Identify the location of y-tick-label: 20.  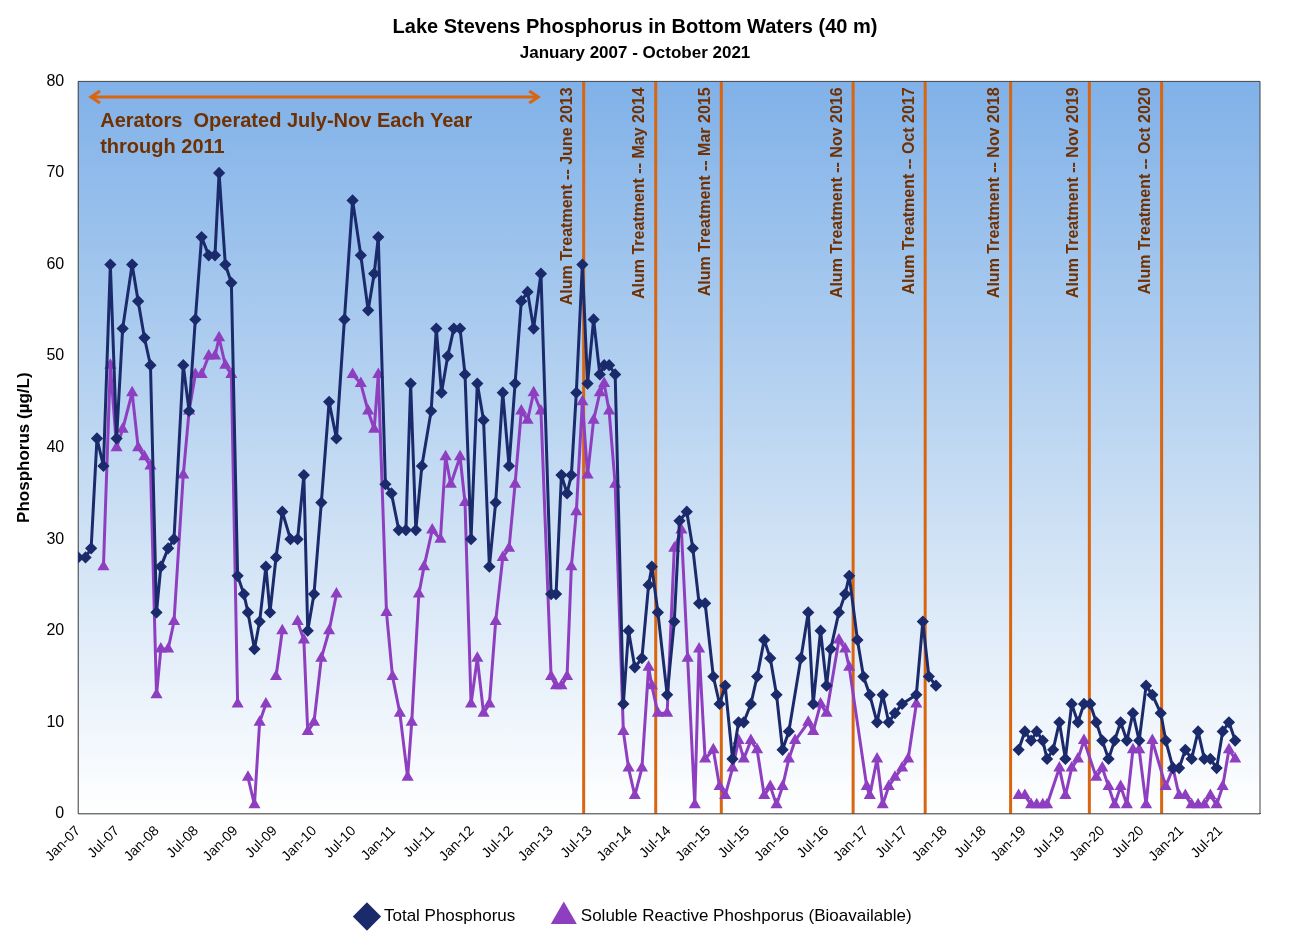
(55, 630).